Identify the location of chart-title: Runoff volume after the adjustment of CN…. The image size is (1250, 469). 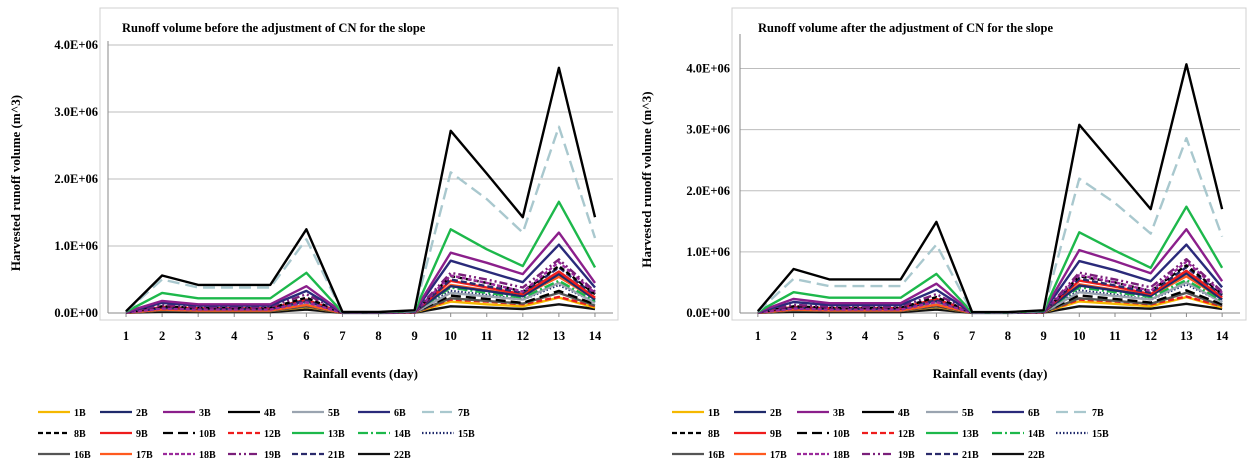
(905, 28).